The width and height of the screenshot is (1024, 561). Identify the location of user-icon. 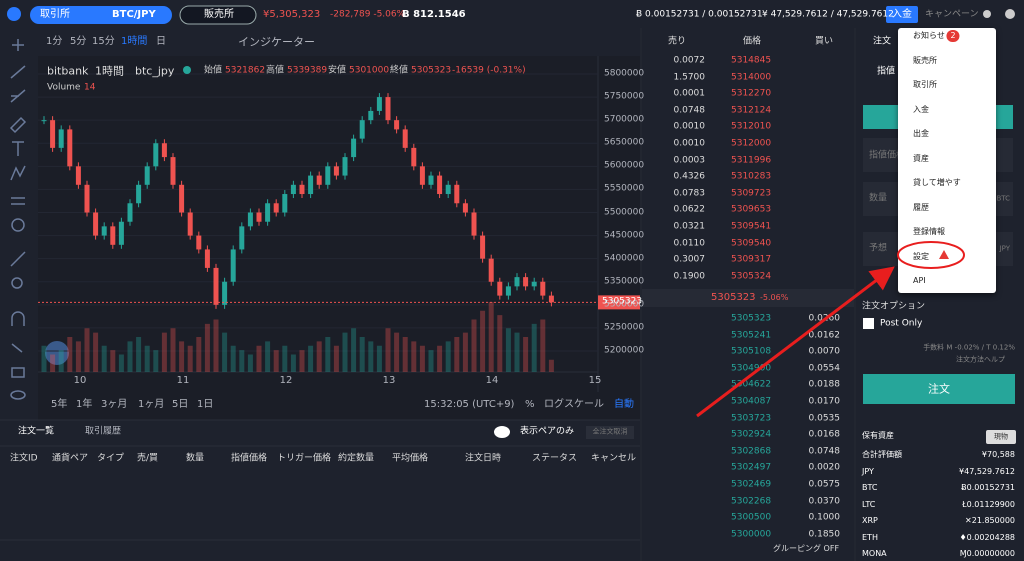
(987, 14).